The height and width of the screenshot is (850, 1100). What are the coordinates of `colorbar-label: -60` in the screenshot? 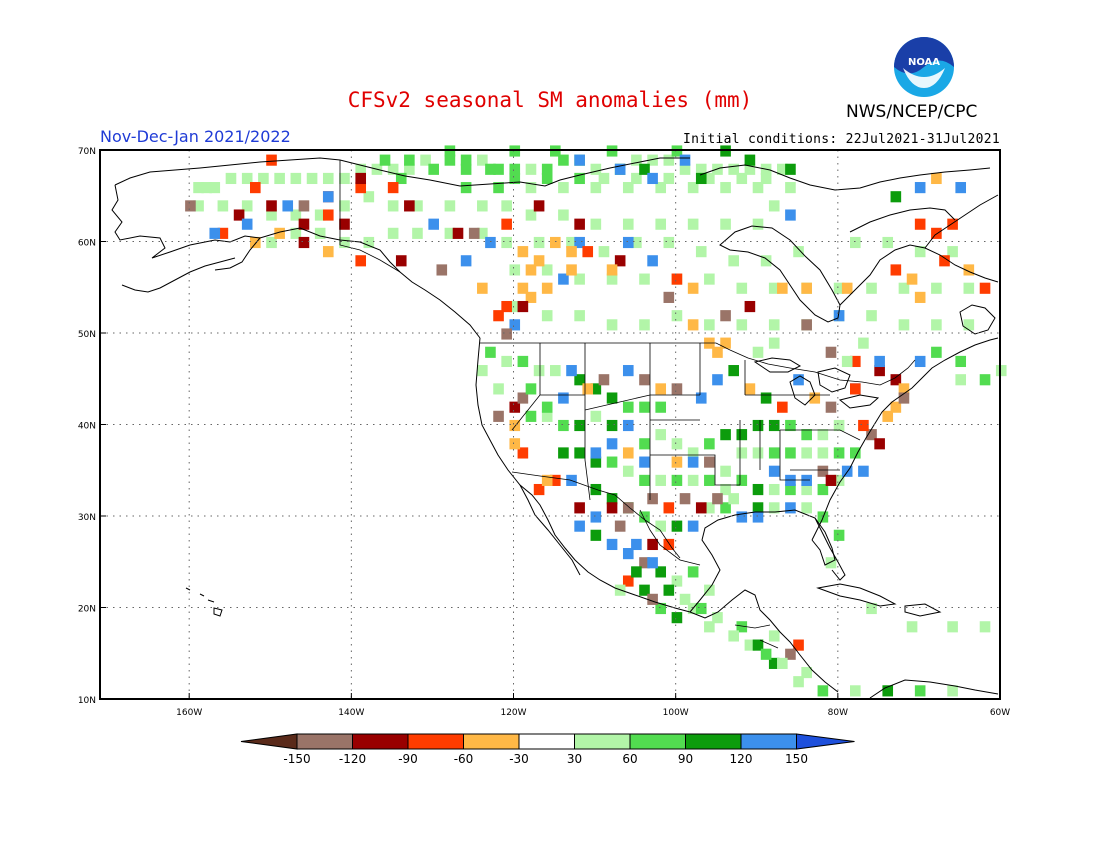 It's located at (464, 759).